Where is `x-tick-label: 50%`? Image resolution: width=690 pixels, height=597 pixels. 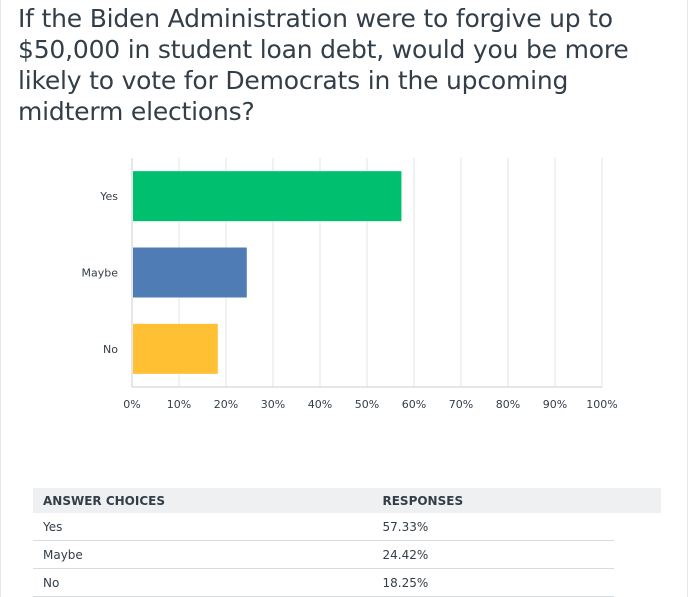 x-tick-label: 50% is located at coordinates (367, 404).